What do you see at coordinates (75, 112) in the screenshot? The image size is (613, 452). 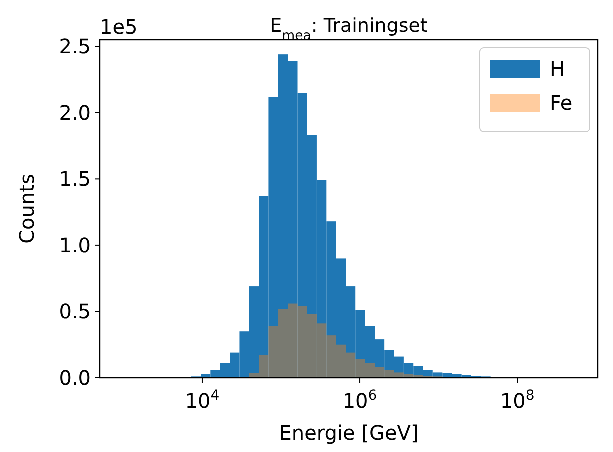 I see `y-tick-label: 2.0` at bounding box center [75, 112].